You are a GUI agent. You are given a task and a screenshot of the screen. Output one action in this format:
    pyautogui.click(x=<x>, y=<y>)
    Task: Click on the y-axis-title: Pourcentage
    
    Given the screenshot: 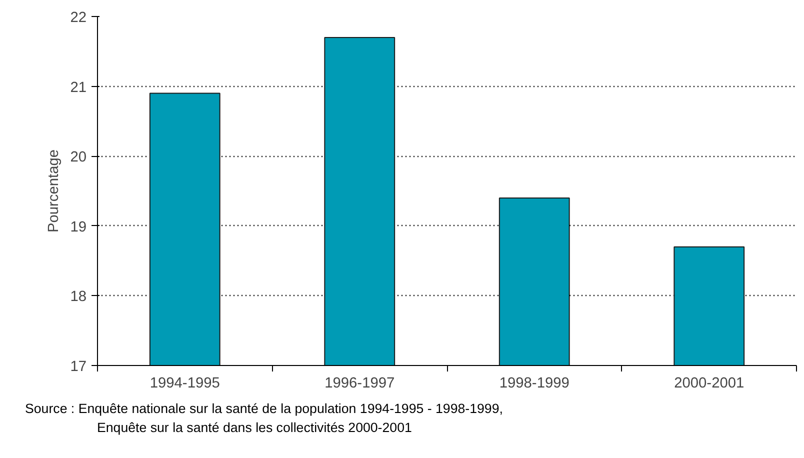 What is the action you would take?
    pyautogui.click(x=54, y=191)
    